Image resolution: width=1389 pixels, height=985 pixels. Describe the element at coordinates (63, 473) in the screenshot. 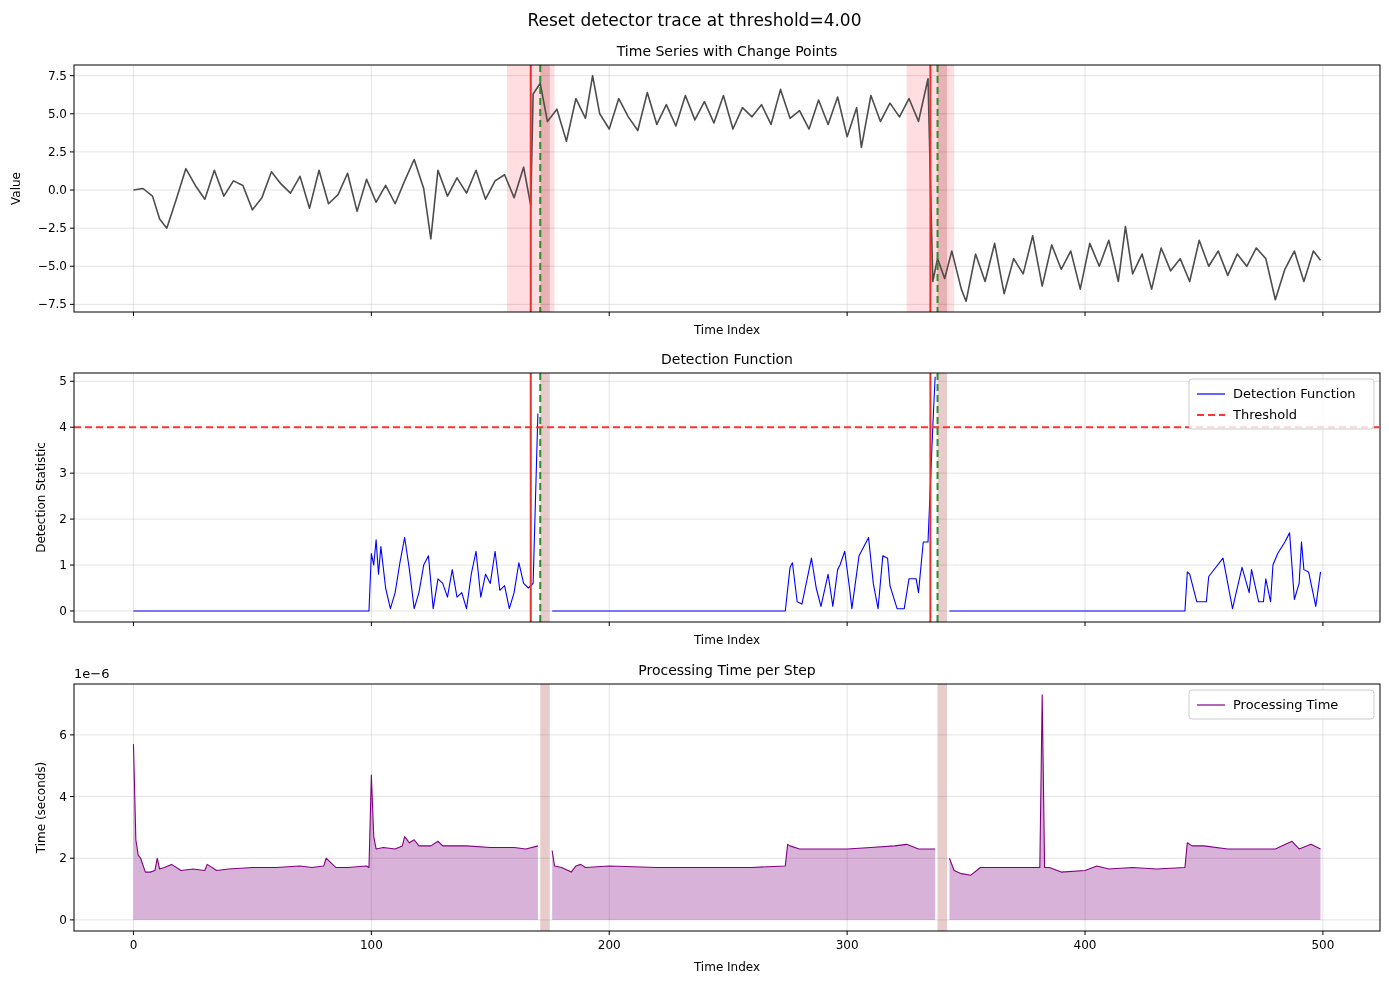

I see `y-tick-label: 3` at that location.